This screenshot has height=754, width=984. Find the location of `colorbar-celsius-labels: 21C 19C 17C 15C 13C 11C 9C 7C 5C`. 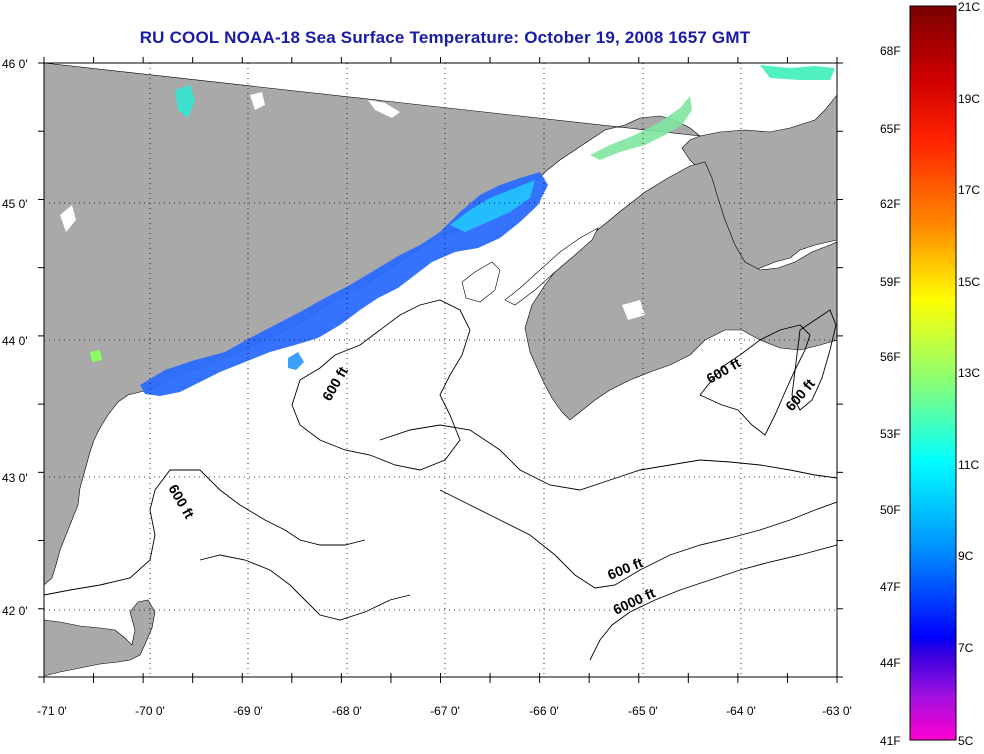

colorbar-celsius-labels: 21C 19C 17C 15C 13C 11C 9C 7C 5C is located at coordinates (969, 374).